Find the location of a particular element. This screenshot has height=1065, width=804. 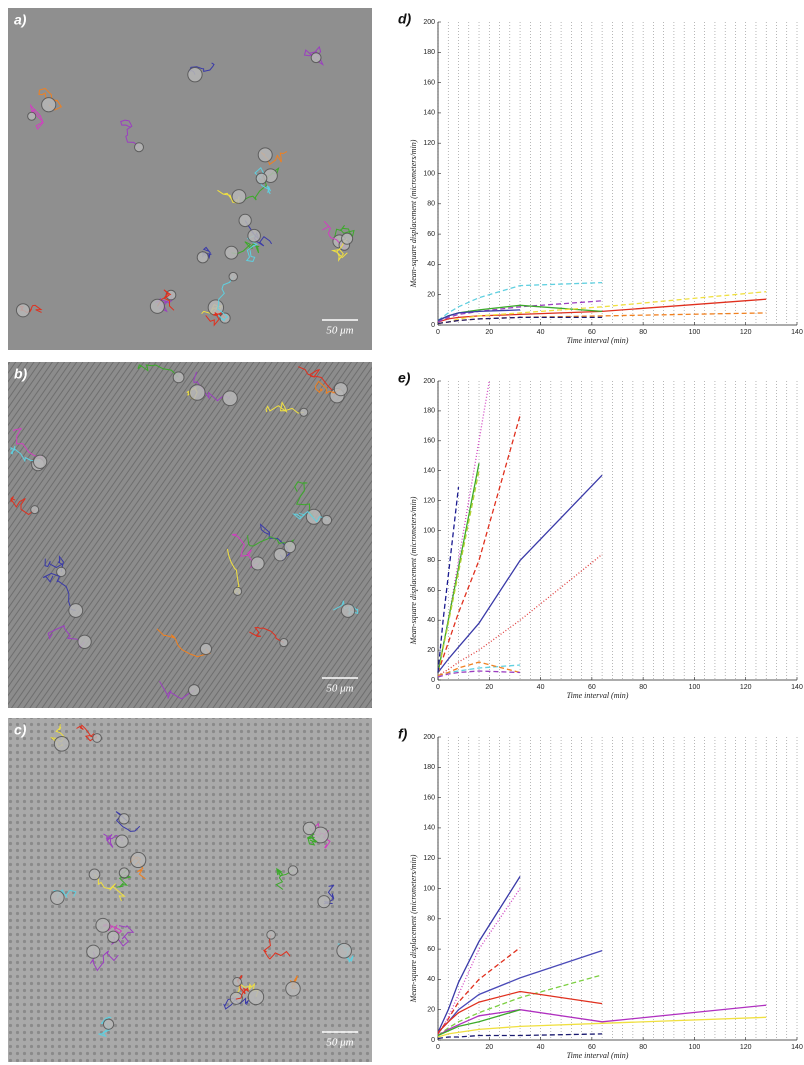

panel-label: e) is located at coordinates (404, 378).